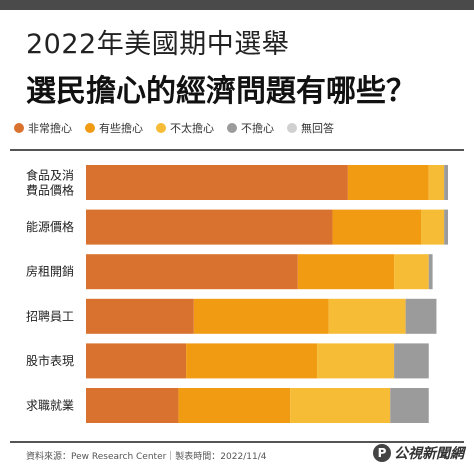 This screenshot has height=474, width=474. Describe the element at coordinates (237, 5) in the screenshot. I see `top-bar` at that location.